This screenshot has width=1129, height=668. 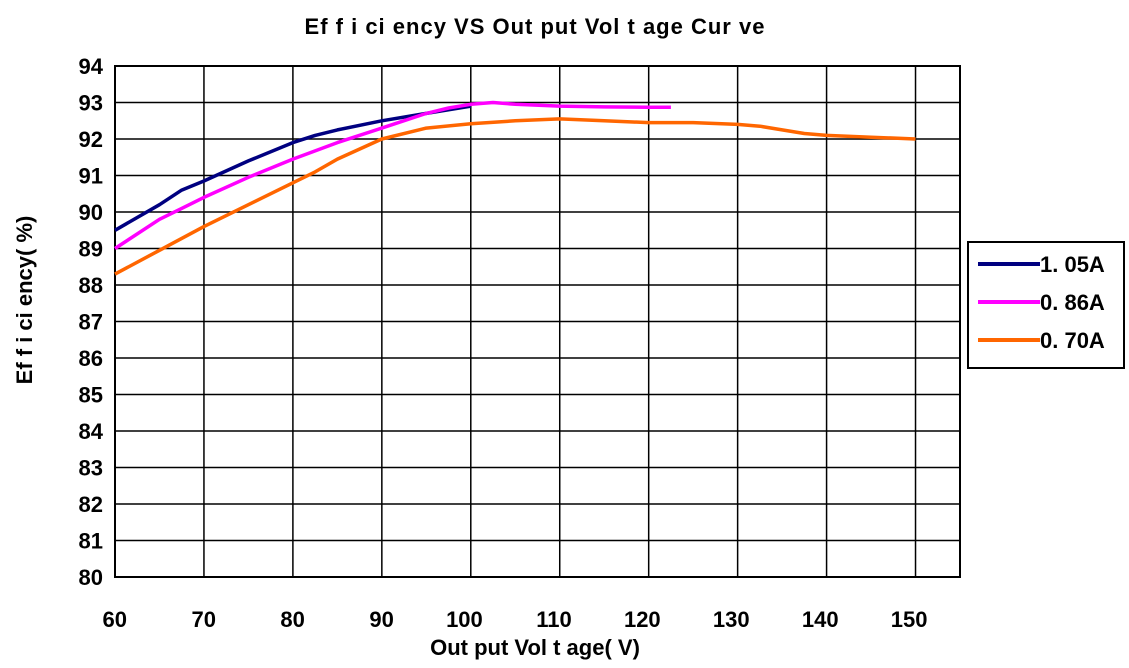 I want to click on legend: 1. 05A 0. 86A 0. 70A, so click(x=1046, y=305).